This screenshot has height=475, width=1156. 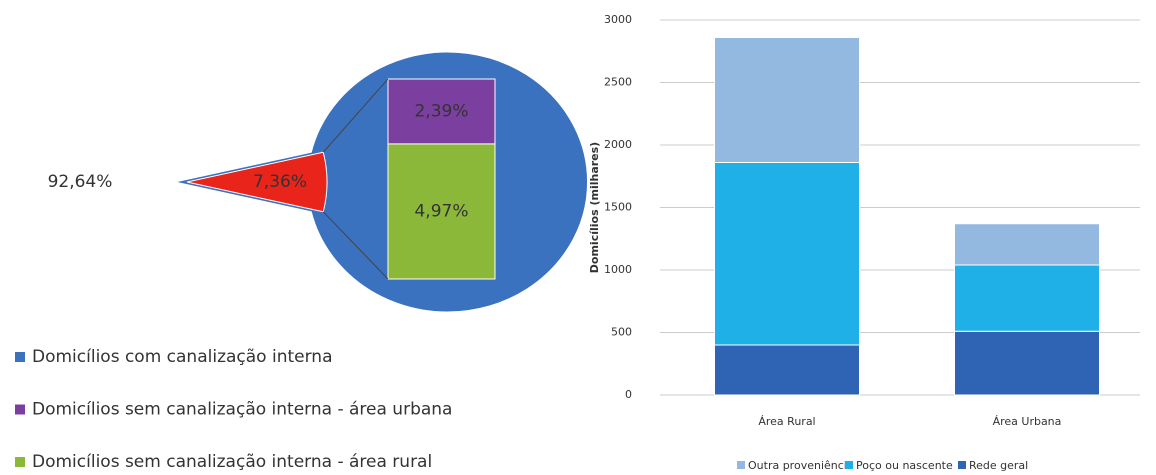 I want to click on pie-slice, so click(x=257, y=182).